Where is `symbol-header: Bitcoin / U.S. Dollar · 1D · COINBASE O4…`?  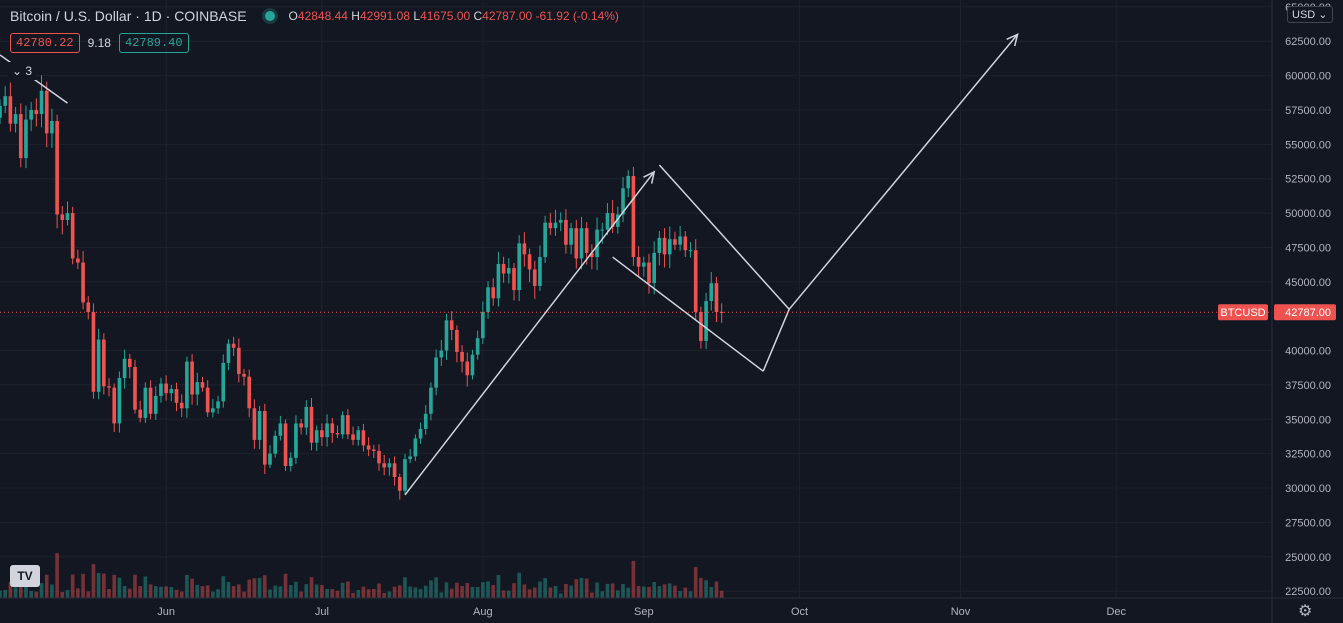 symbol-header: Bitcoin / U.S. Dollar · 1D · COINBASE O4… is located at coordinates (314, 16).